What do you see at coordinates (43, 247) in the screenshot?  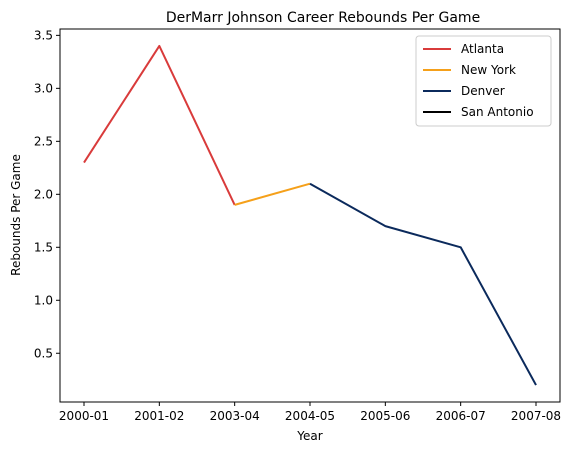 I see `y-tick-label: 1.5` at bounding box center [43, 247].